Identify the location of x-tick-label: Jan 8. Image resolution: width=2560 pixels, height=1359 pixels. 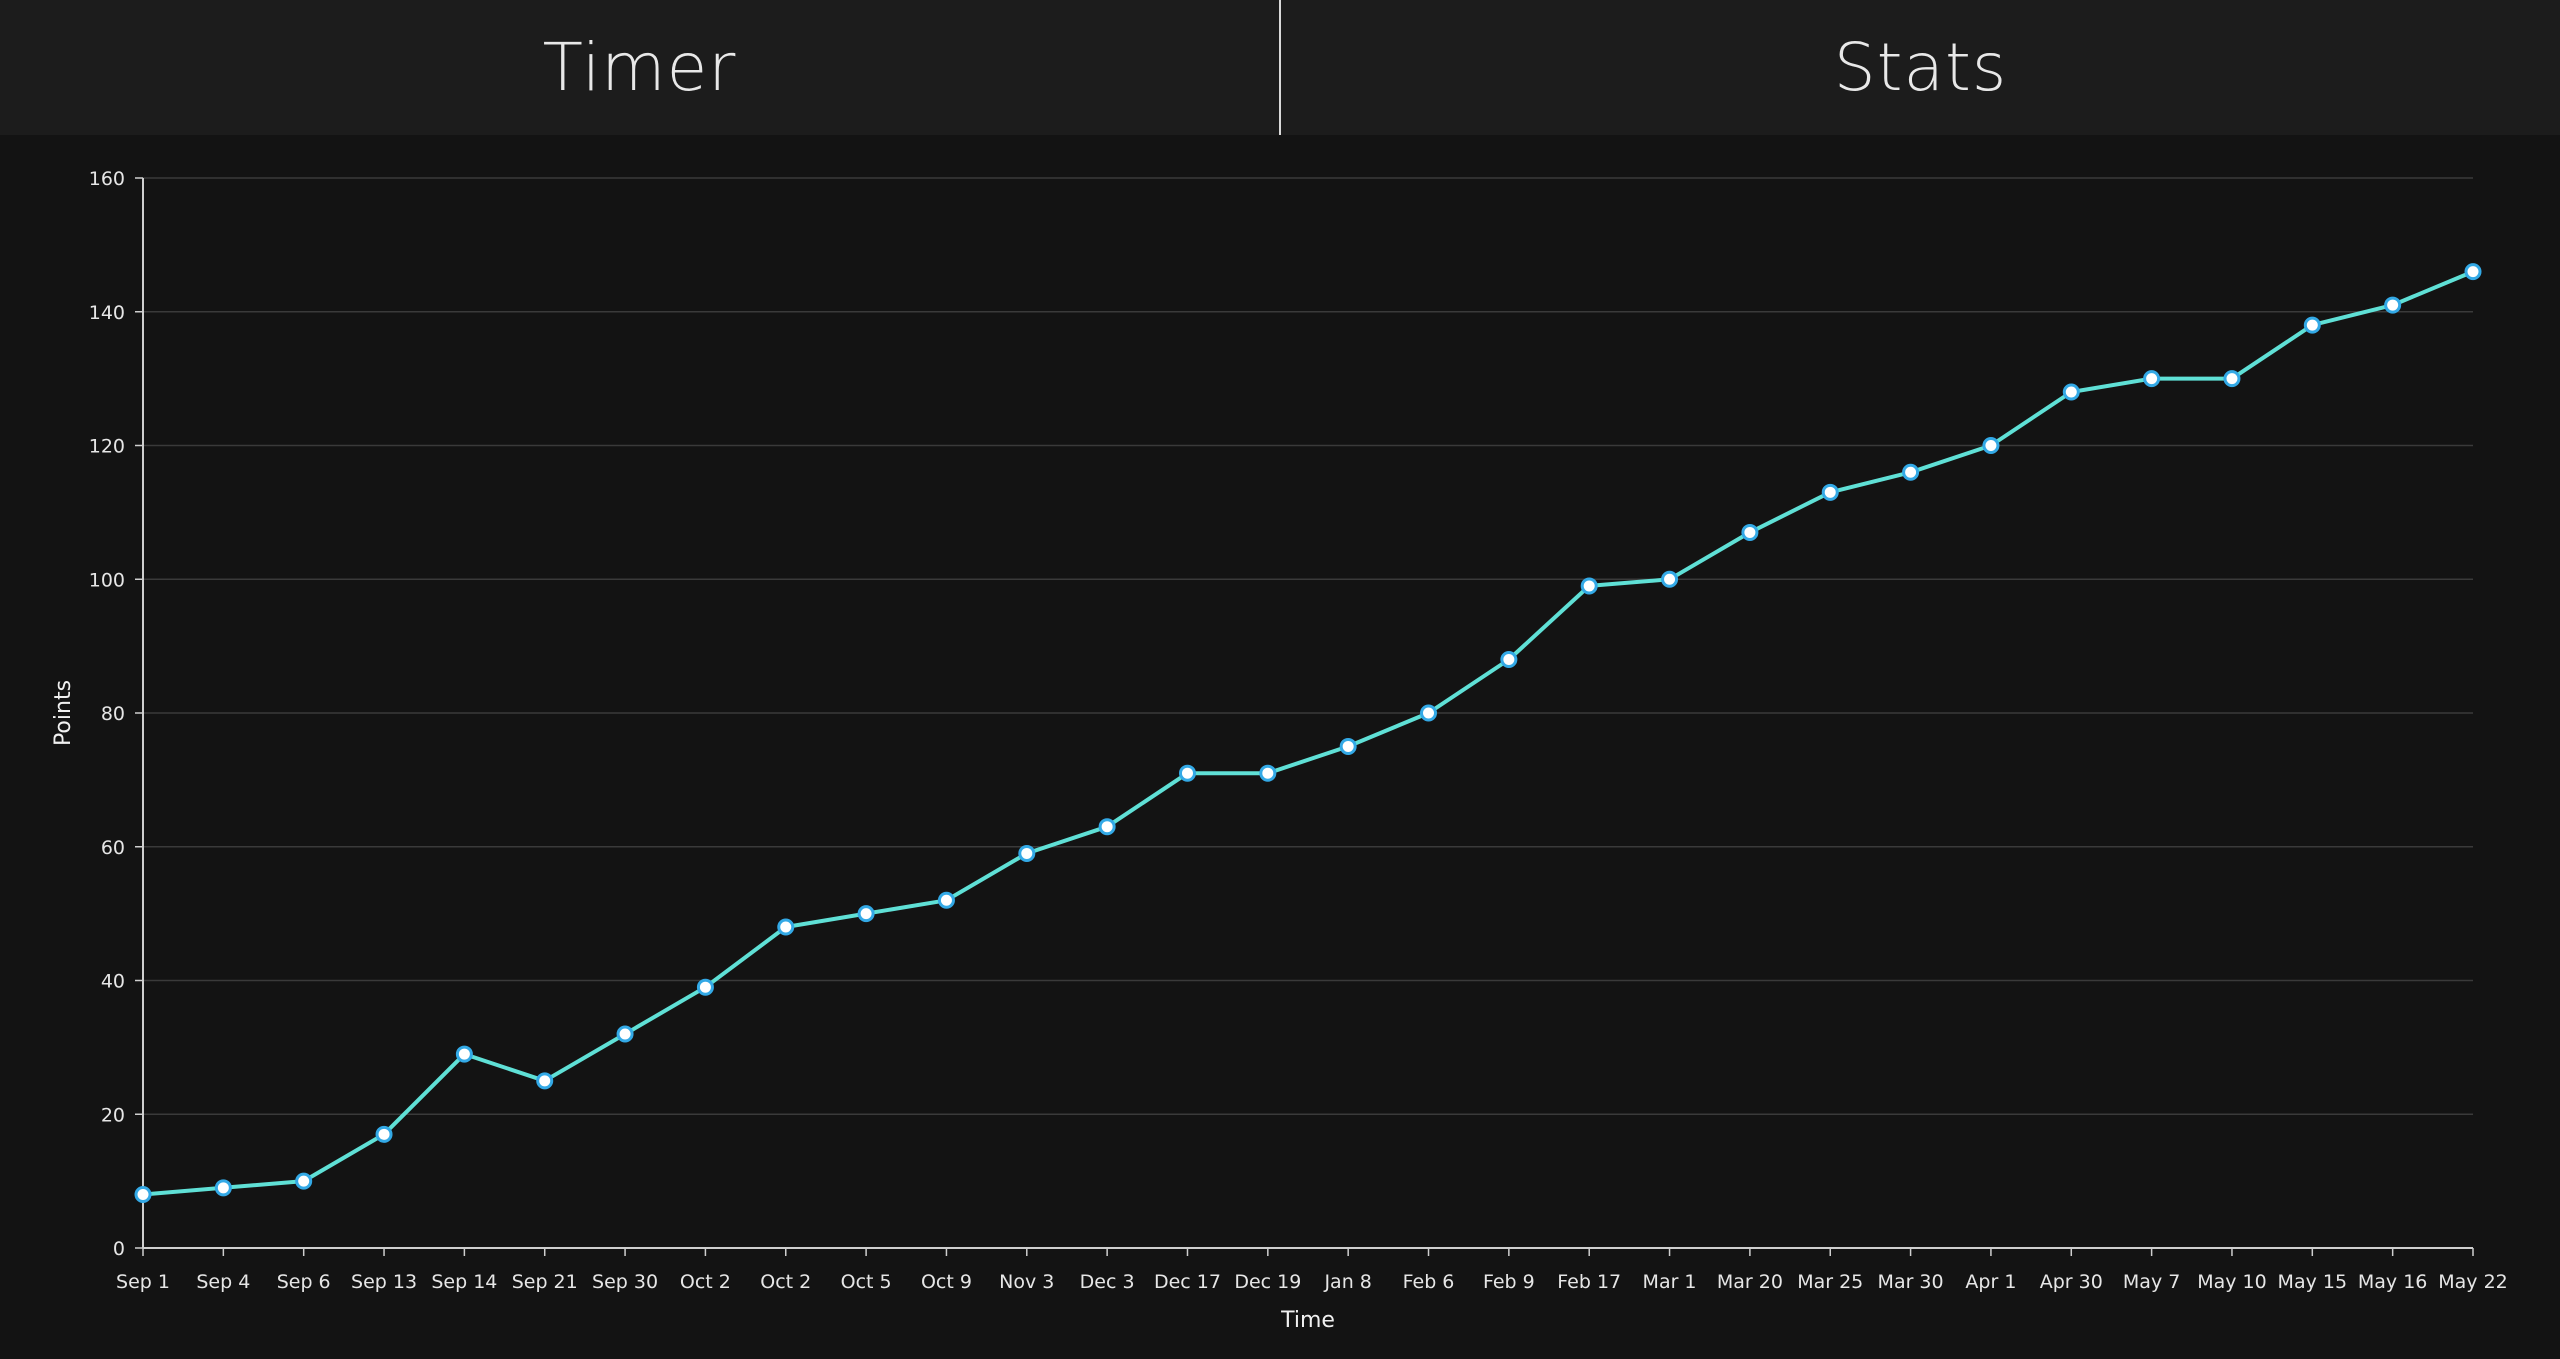
(1347, 1282).